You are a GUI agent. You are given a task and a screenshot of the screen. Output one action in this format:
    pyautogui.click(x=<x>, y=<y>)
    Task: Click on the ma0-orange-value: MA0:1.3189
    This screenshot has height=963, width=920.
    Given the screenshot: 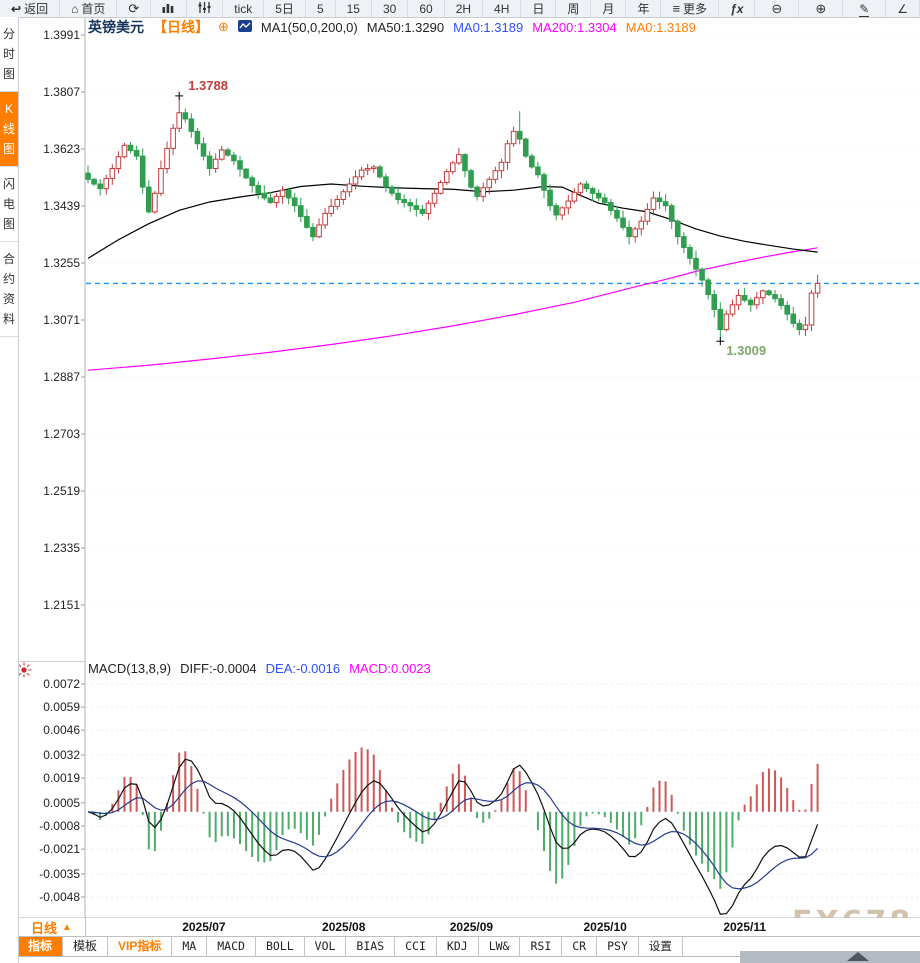 What is the action you would take?
    pyautogui.click(x=660, y=27)
    